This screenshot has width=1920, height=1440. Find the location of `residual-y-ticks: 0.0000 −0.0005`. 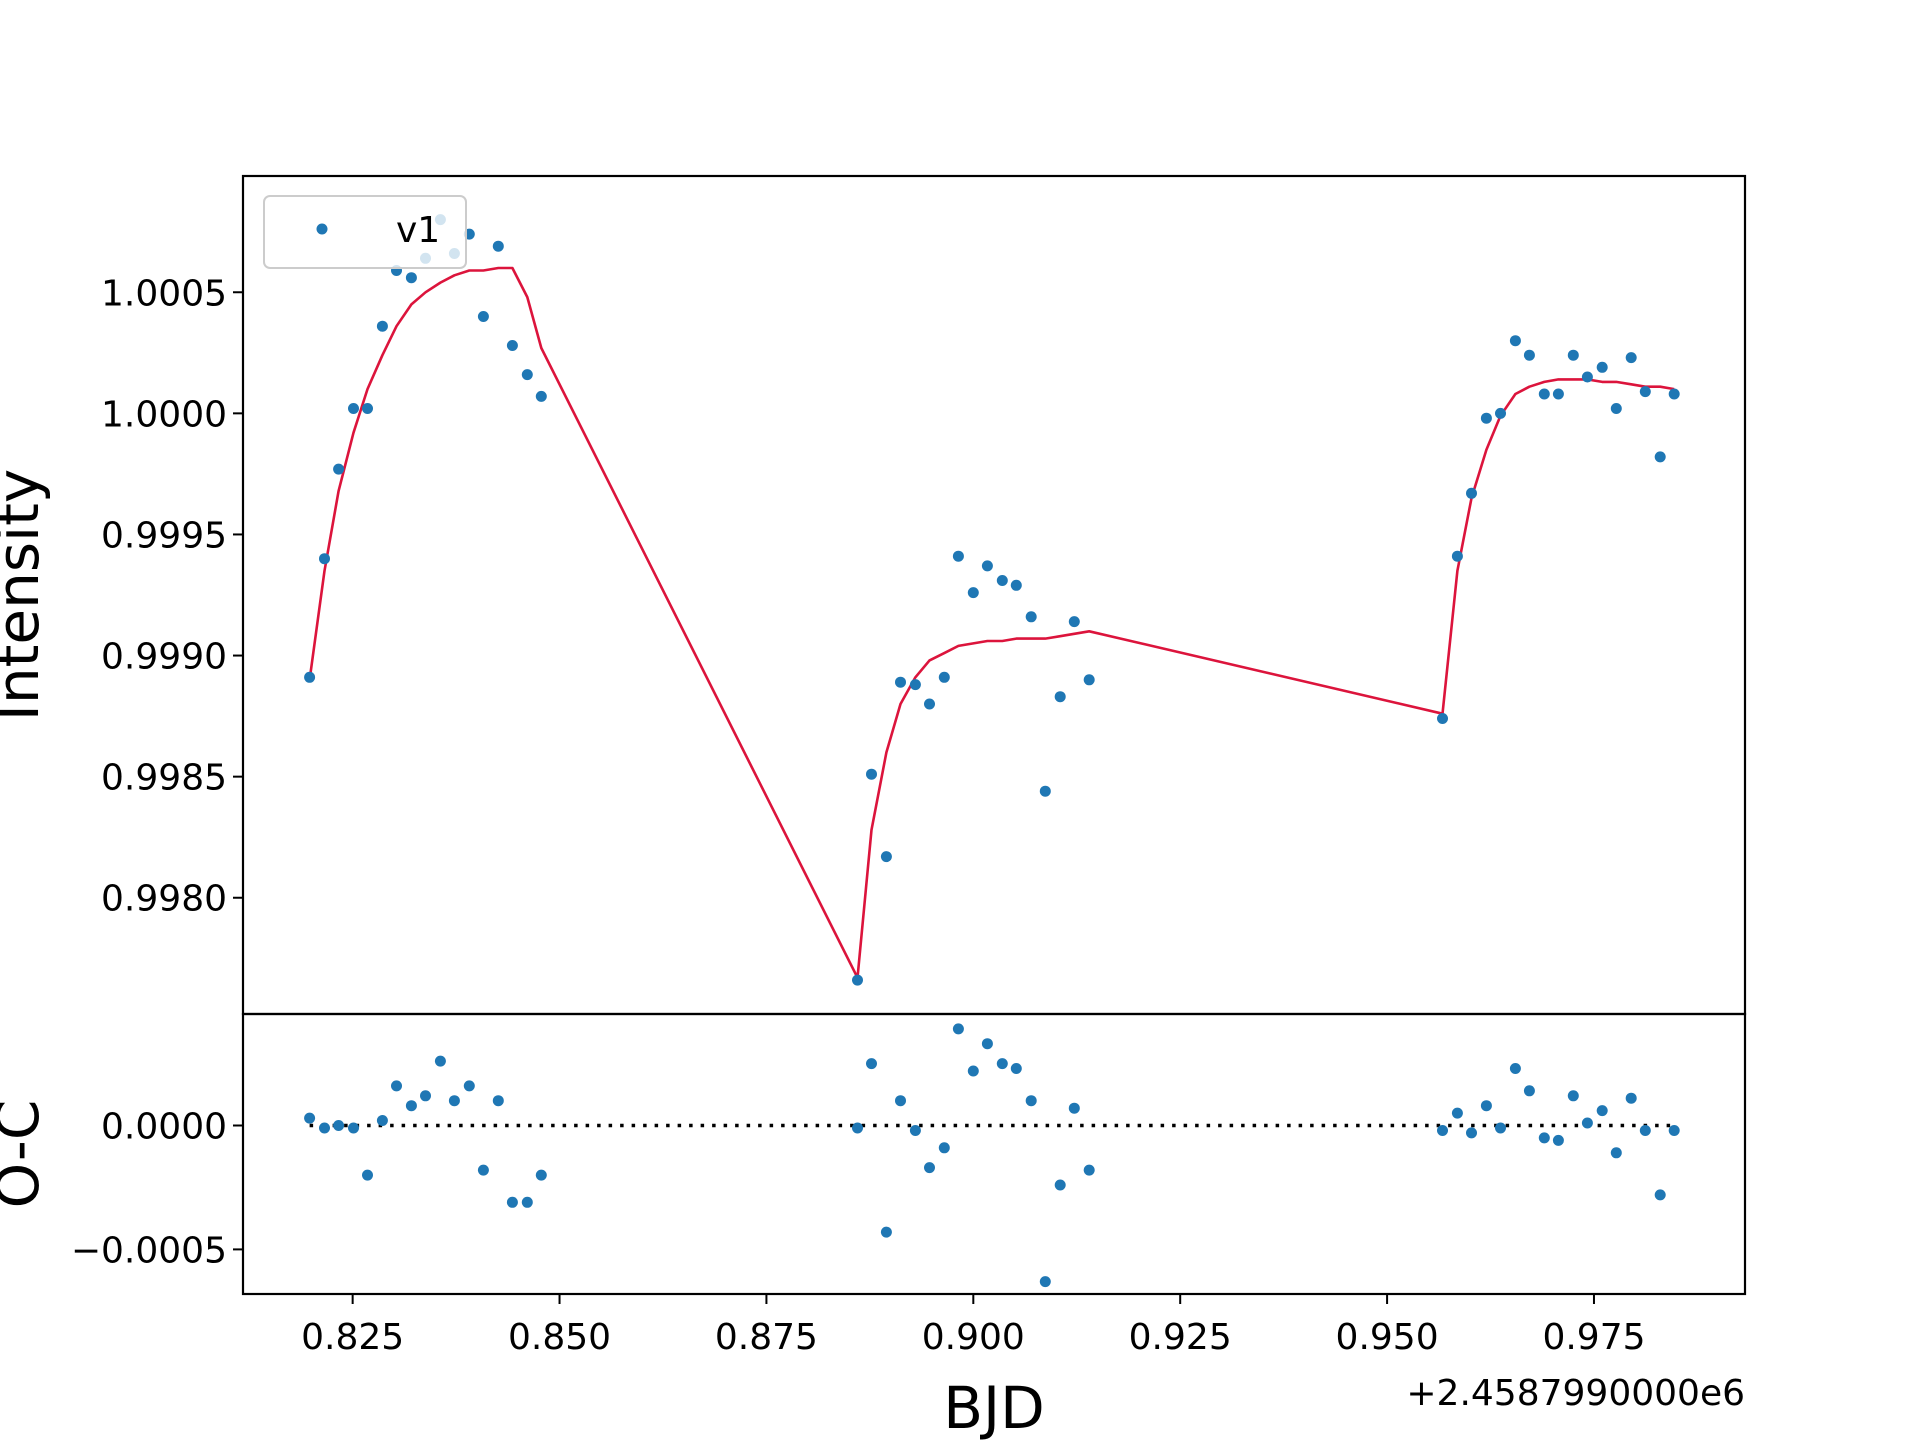

residual-y-ticks: 0.0000 −0.0005 is located at coordinates (157, 1189).